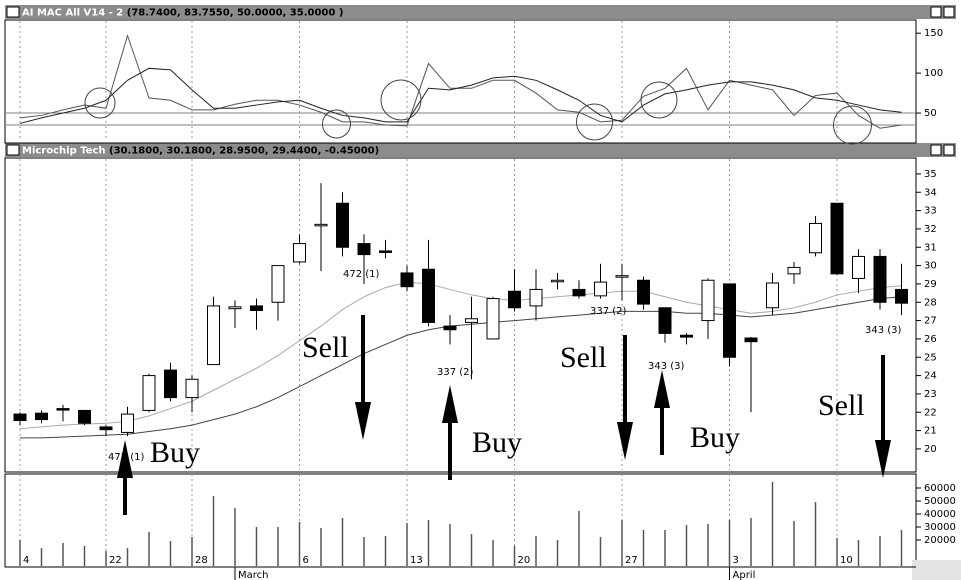 The image size is (961, 580). Describe the element at coordinates (940, 540) in the screenshot. I see `y-tick-label: 20000` at that location.